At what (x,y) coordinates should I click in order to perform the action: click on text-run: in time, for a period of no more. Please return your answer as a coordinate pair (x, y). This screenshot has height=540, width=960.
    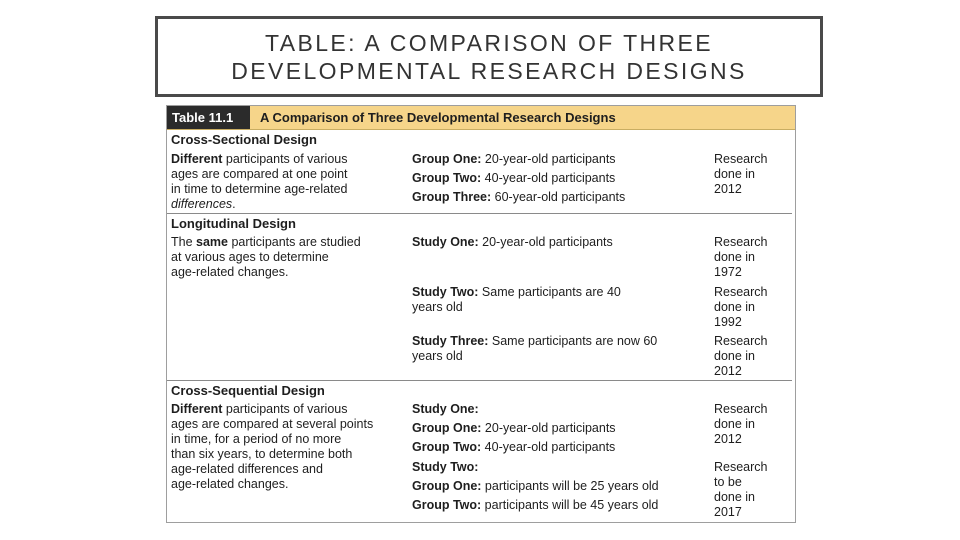
    Looking at the image, I should click on (256, 439).